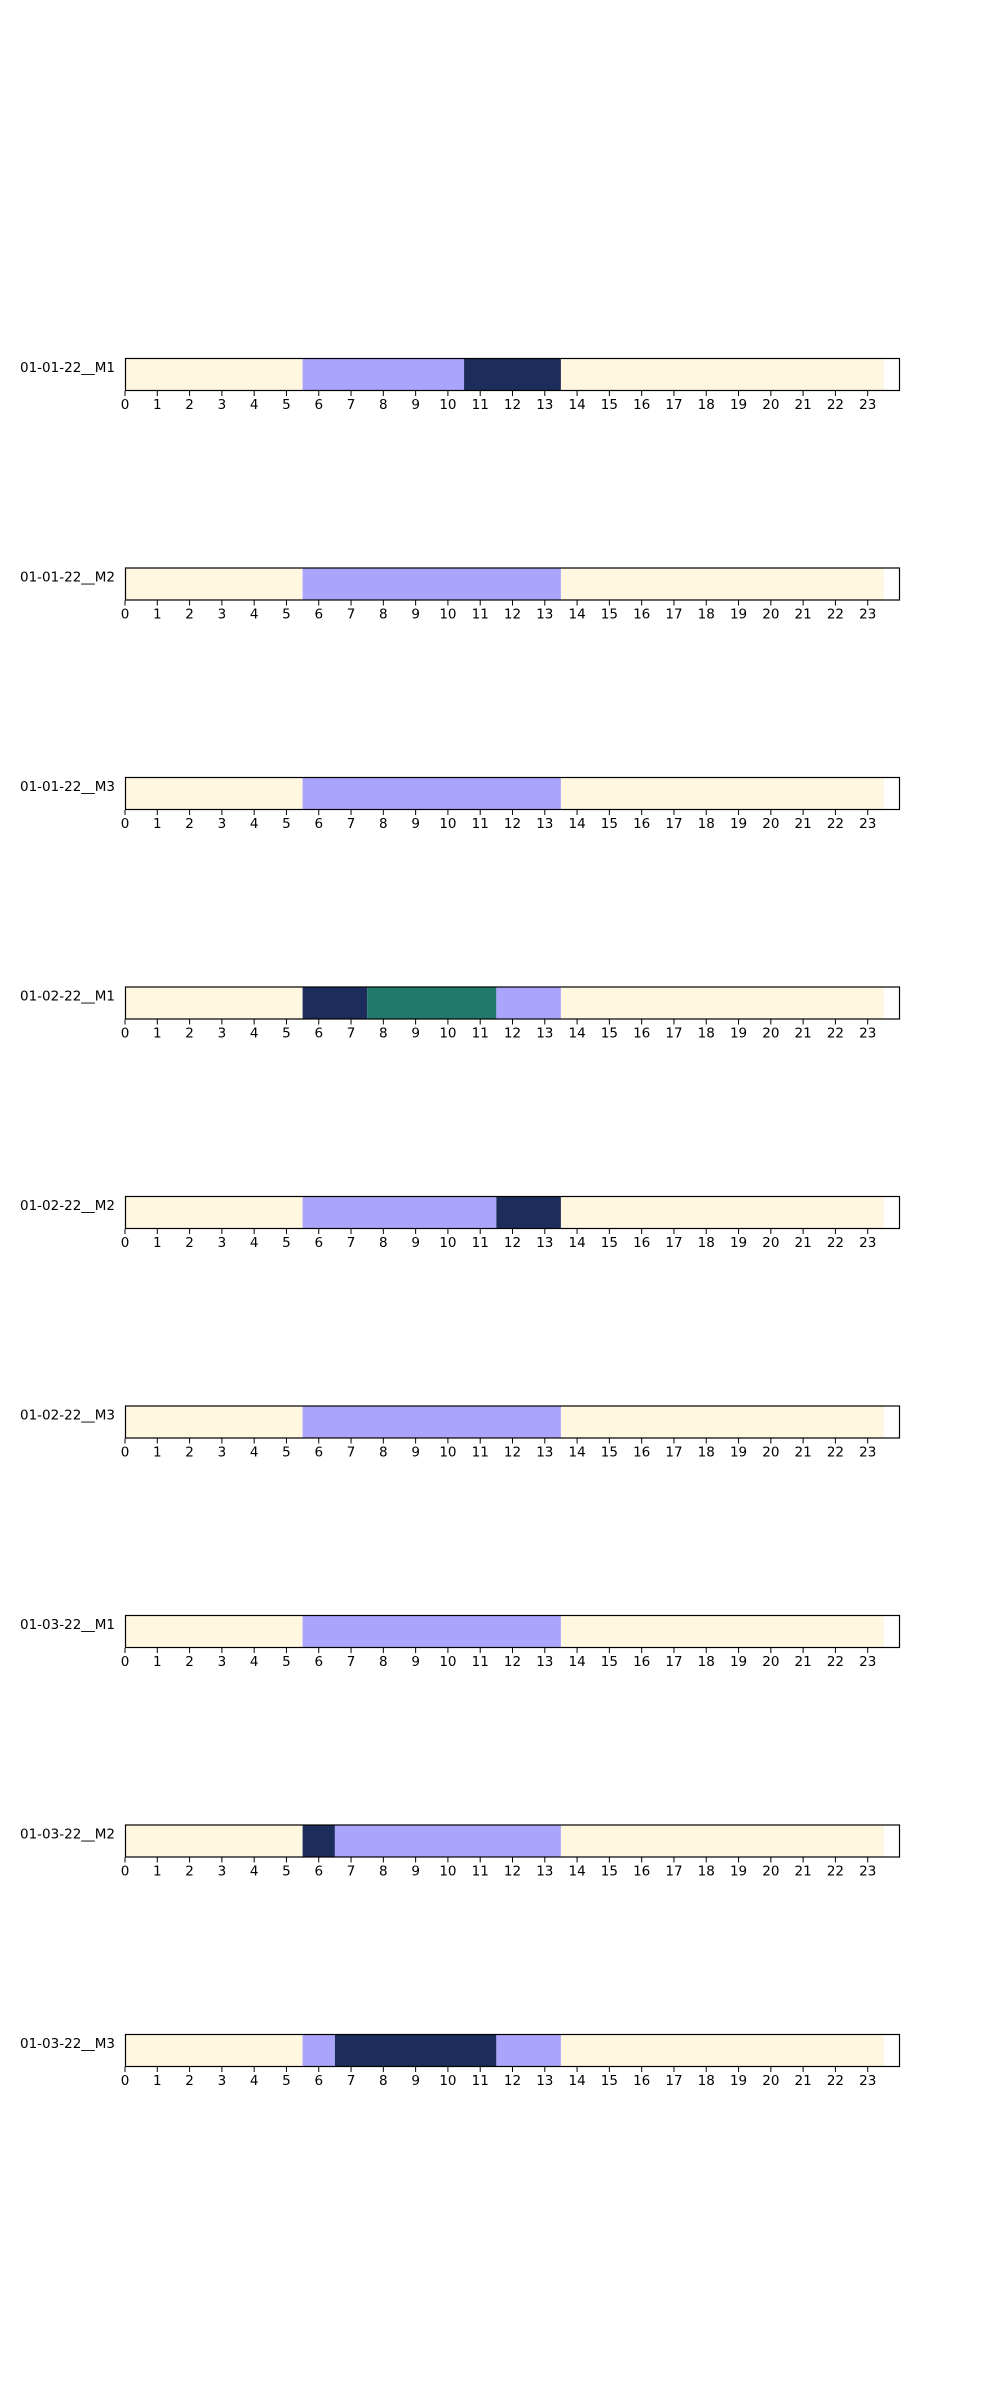  I want to click on x-tick-label: 0, so click(125, 2081).